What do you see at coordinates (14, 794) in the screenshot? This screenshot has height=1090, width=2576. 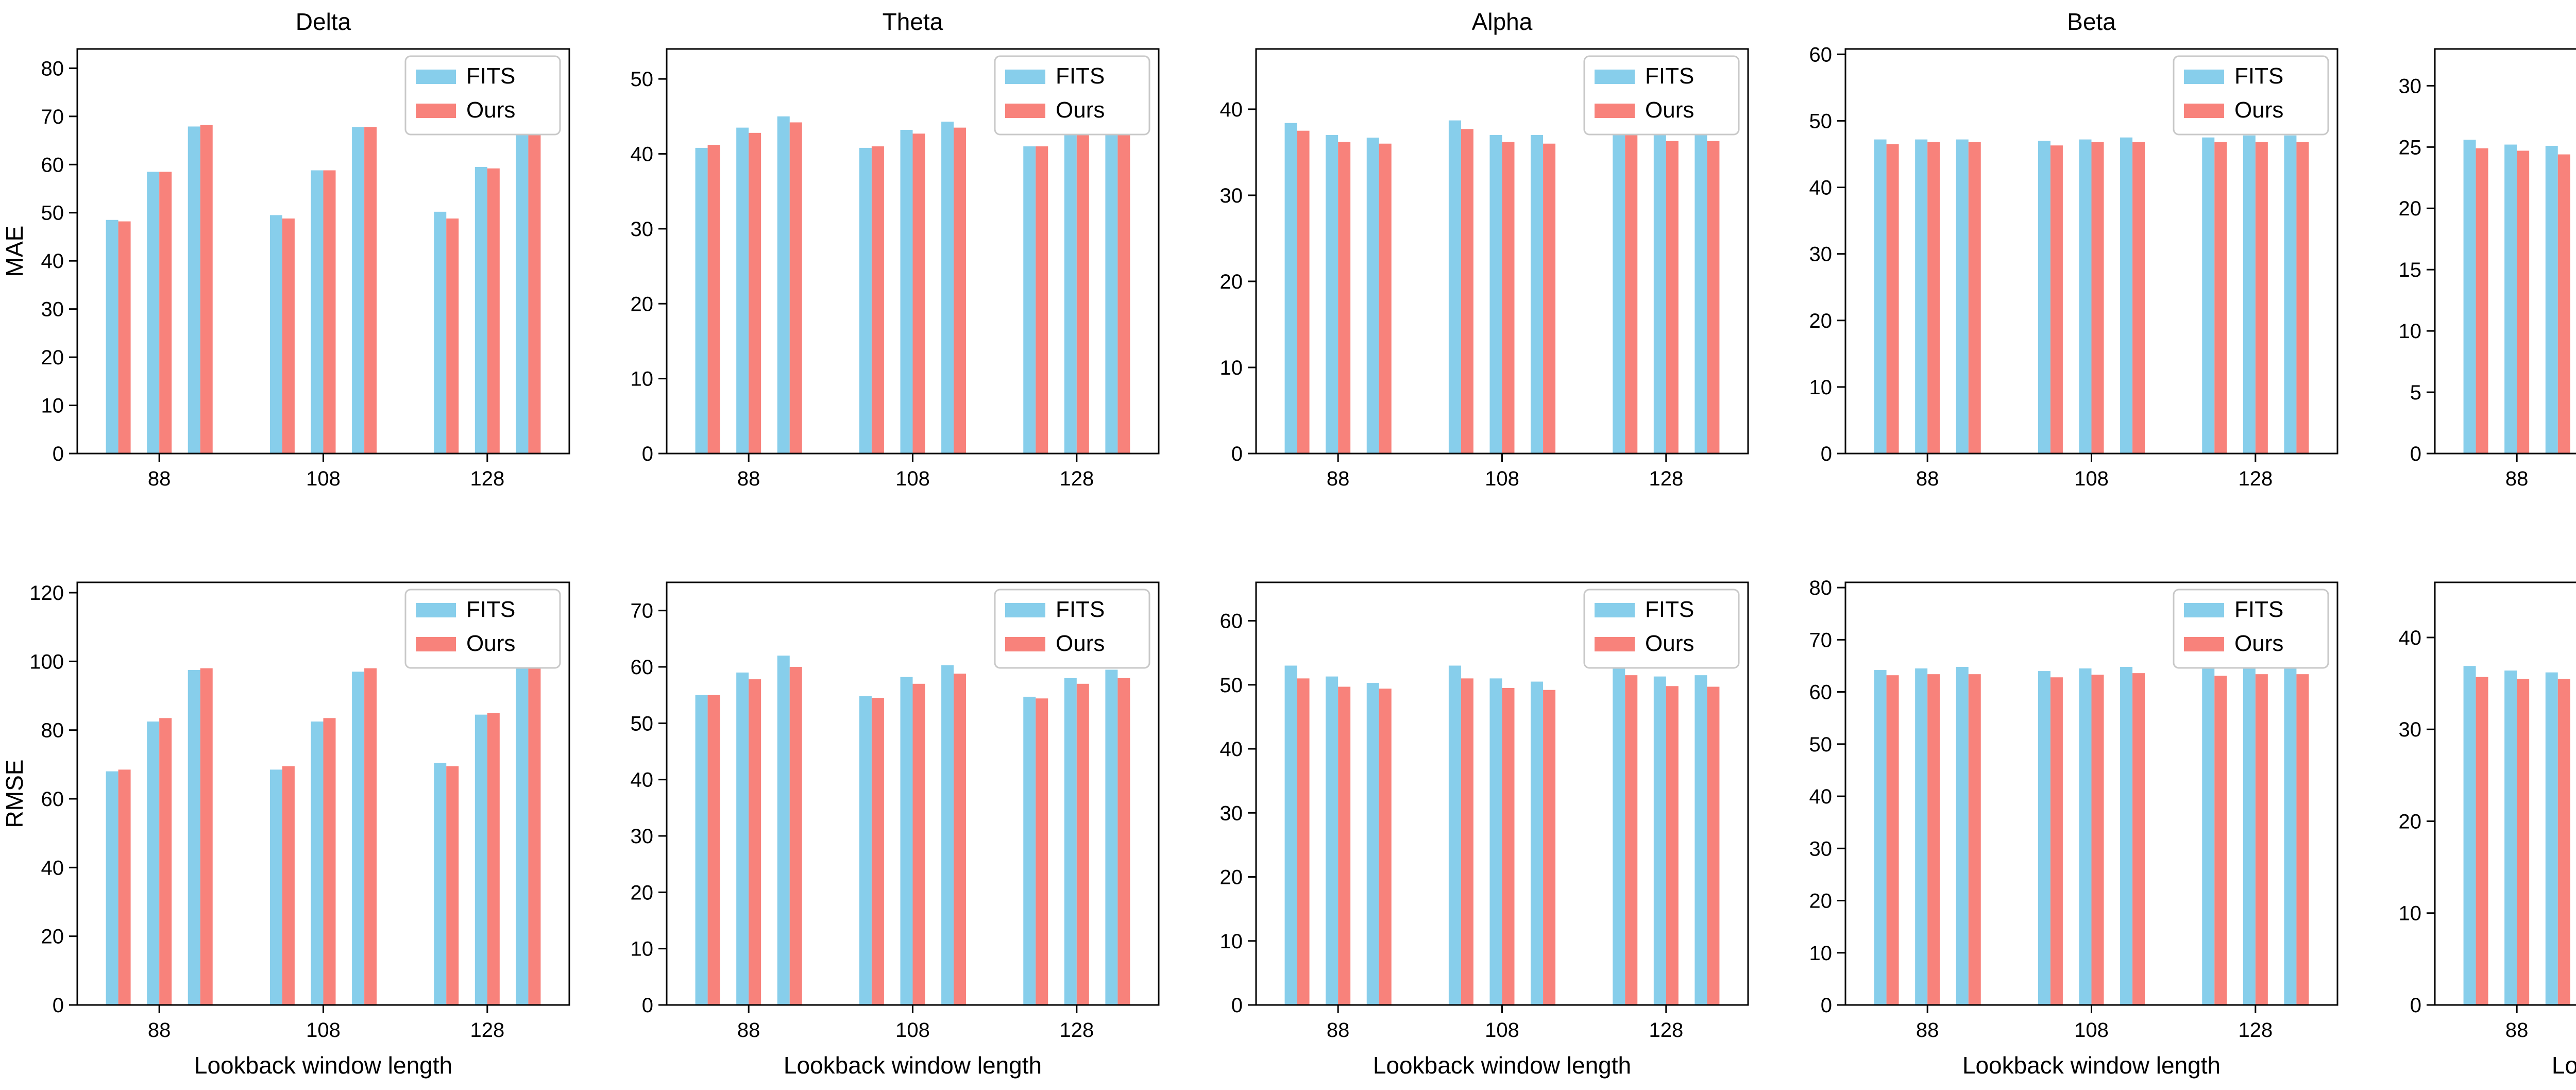 I see `y-axis-label: RMSE` at bounding box center [14, 794].